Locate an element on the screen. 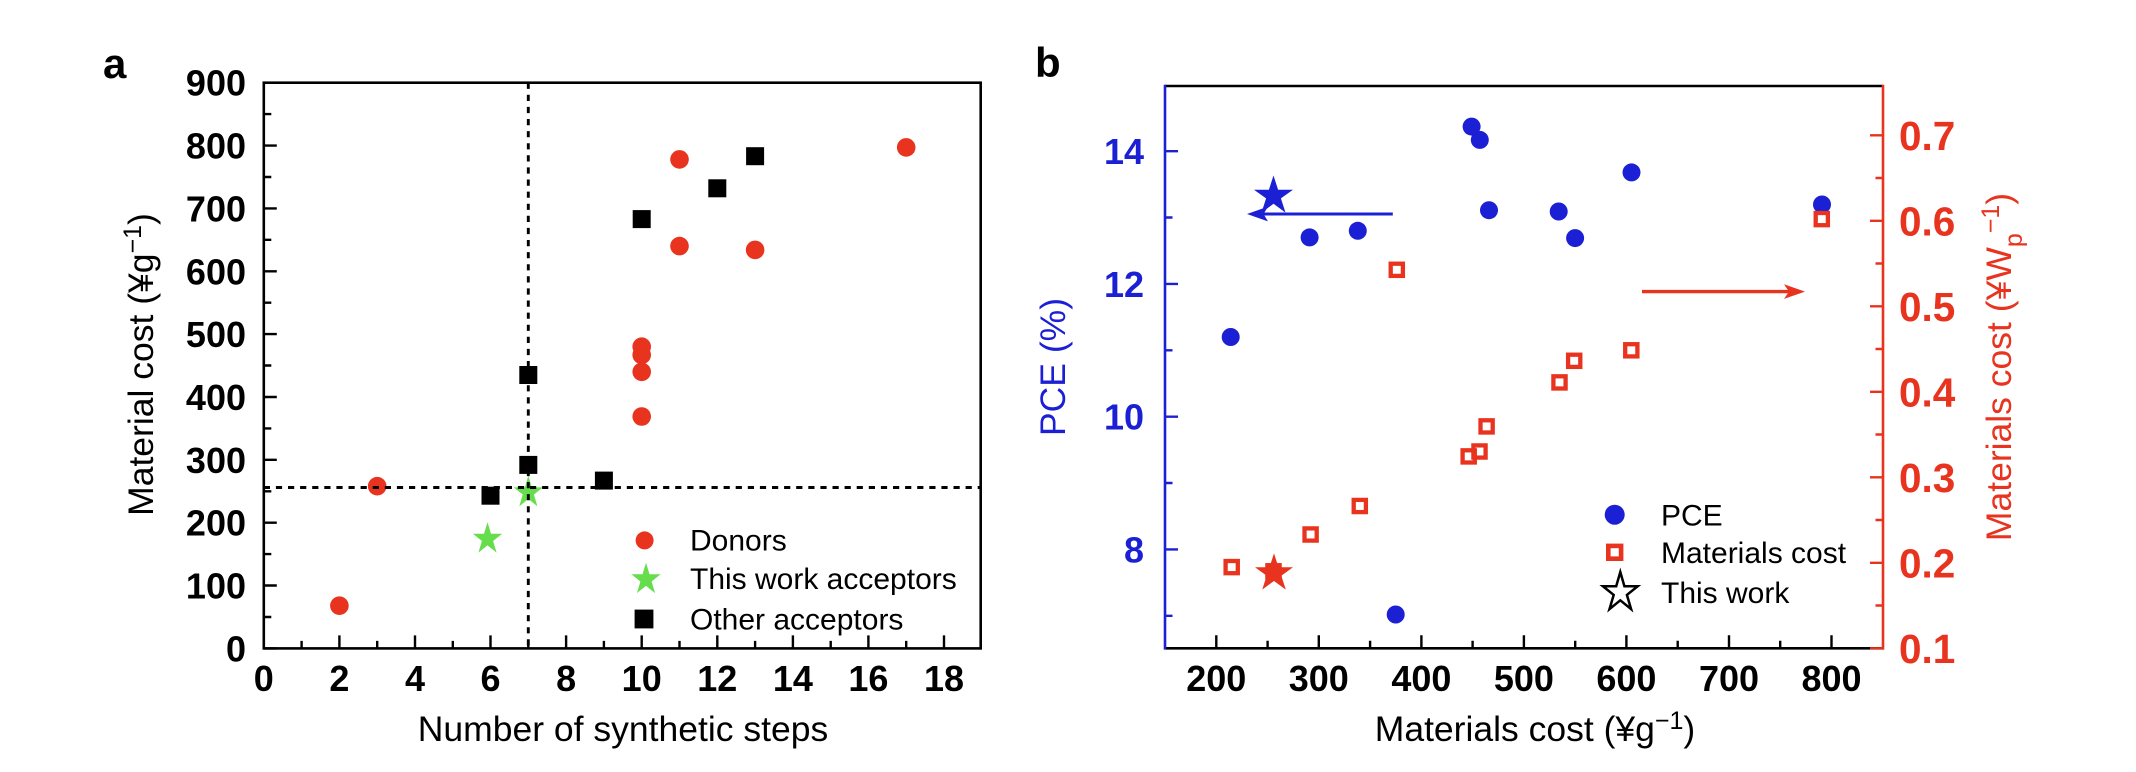  svg-text: 2 is located at coordinates (339, 678).